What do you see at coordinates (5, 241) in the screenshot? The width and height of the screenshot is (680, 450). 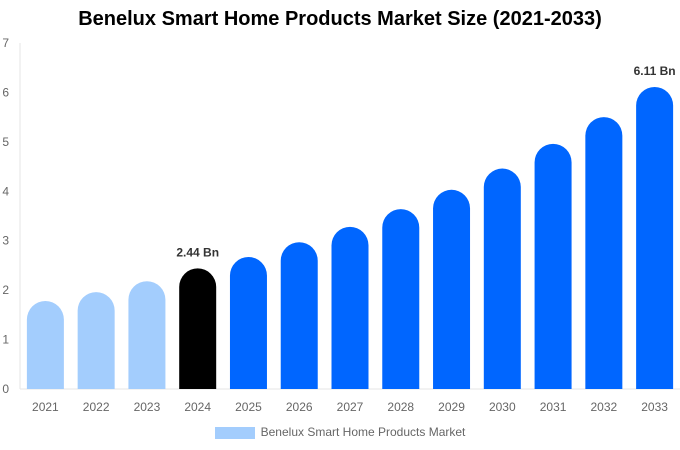 I see `y-tick-label: 3` at bounding box center [5, 241].